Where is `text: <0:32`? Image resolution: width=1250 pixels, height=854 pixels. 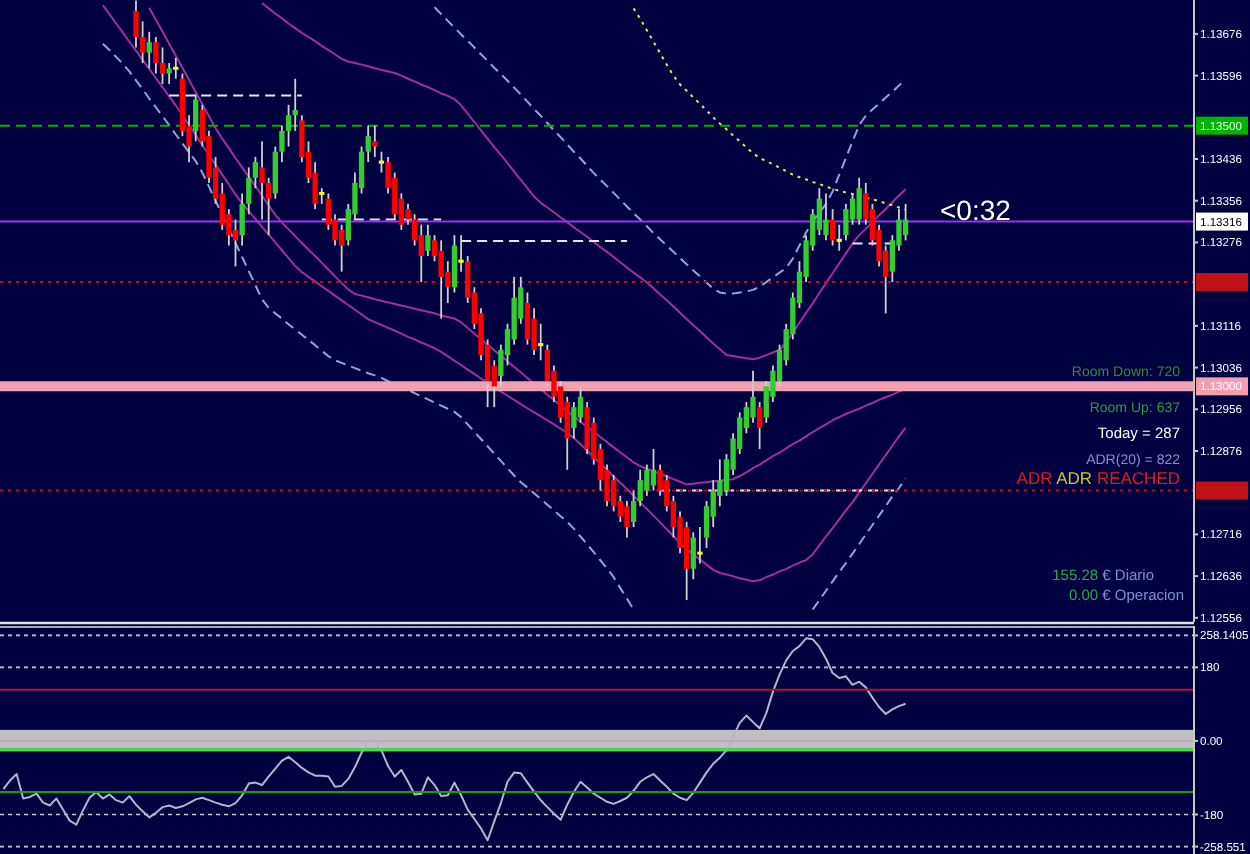
text: <0:32 is located at coordinates (976, 210).